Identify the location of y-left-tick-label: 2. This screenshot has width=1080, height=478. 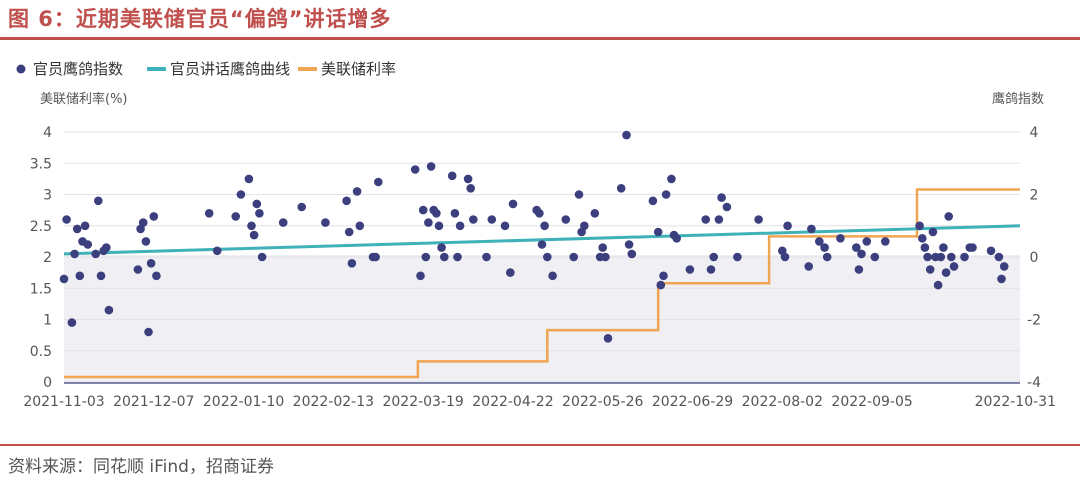
(47, 258).